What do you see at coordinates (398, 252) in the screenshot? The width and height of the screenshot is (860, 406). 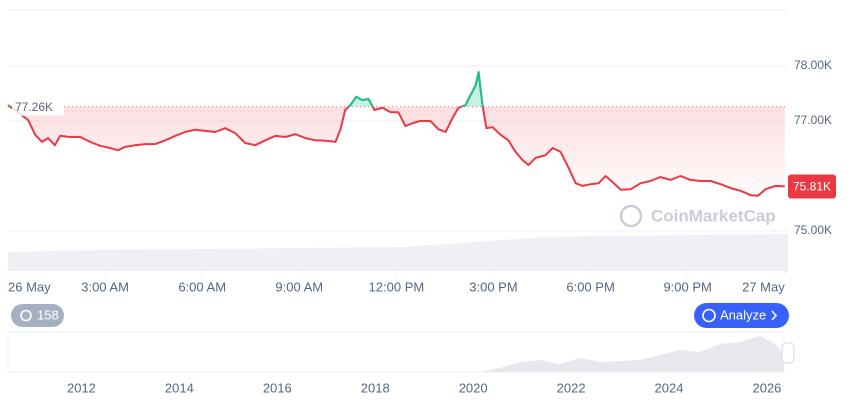 I see `volume-area` at bounding box center [398, 252].